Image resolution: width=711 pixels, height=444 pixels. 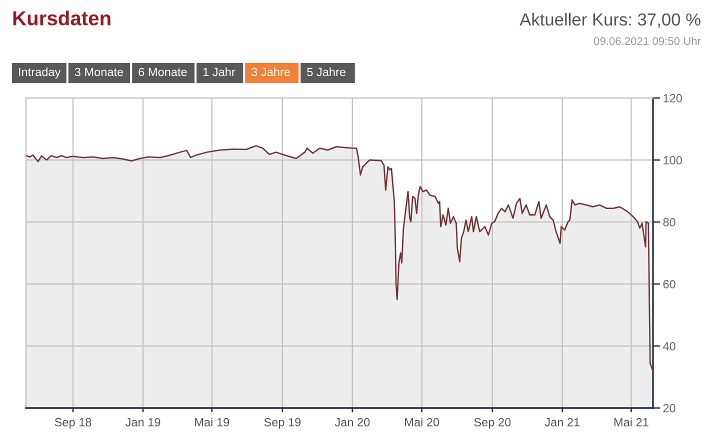 What do you see at coordinates (673, 98) in the screenshot?
I see `y-tick-label: 120` at bounding box center [673, 98].